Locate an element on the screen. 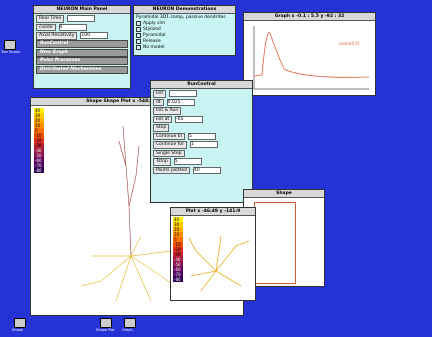  demo-heading: Pyramidal 3D1 comp, passive dendrites is located at coordinates (181, 17).